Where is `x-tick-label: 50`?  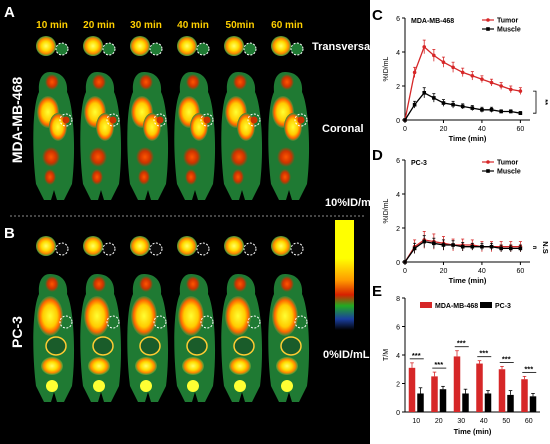
x-tick-label: 50 is located at coordinates (506, 421).